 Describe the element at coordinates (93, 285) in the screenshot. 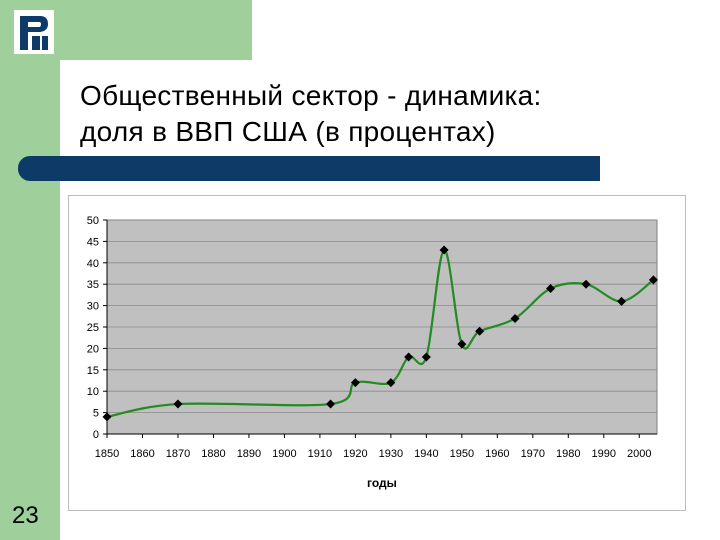

I see `y-tick-label: 35` at that location.